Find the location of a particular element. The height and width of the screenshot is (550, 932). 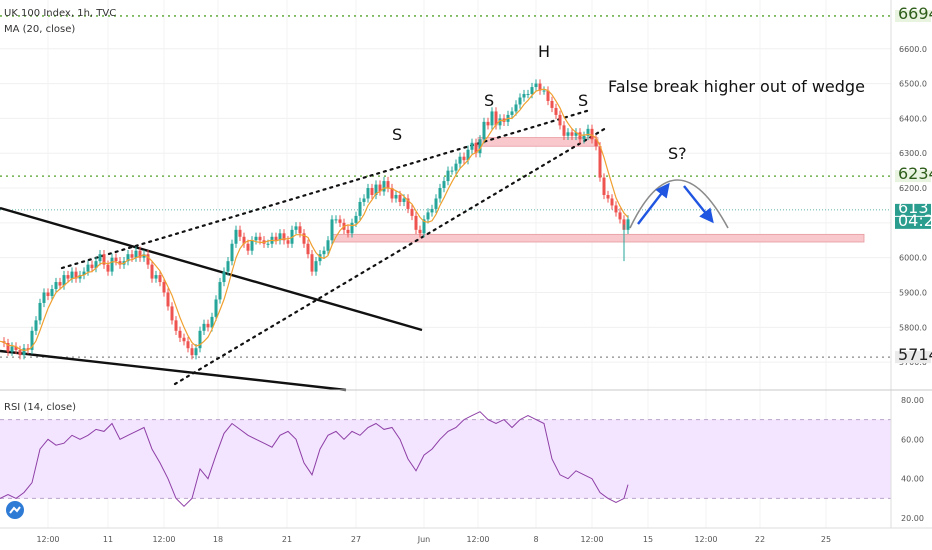

time-tick-label: 27 is located at coordinates (356, 539).